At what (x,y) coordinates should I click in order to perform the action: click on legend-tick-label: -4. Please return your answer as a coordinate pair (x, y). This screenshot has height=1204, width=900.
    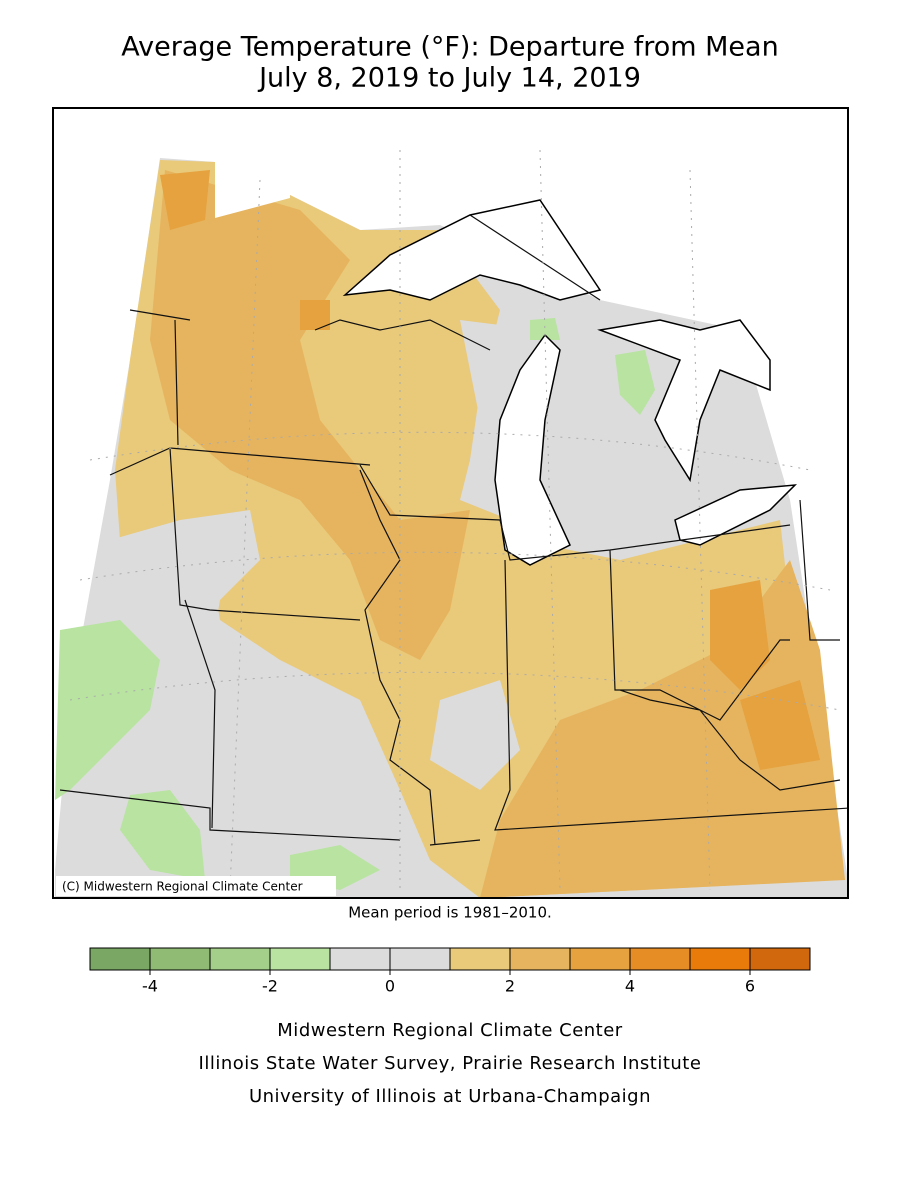
    Looking at the image, I should click on (150, 986).